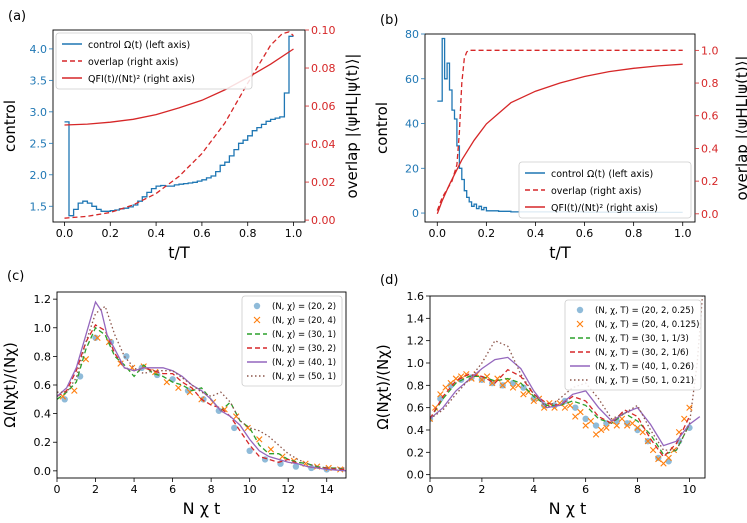 The height and width of the screenshot is (523, 747). What do you see at coordinates (637, 489) in the screenshot?
I see `x-tick-label: 8` at bounding box center [637, 489].